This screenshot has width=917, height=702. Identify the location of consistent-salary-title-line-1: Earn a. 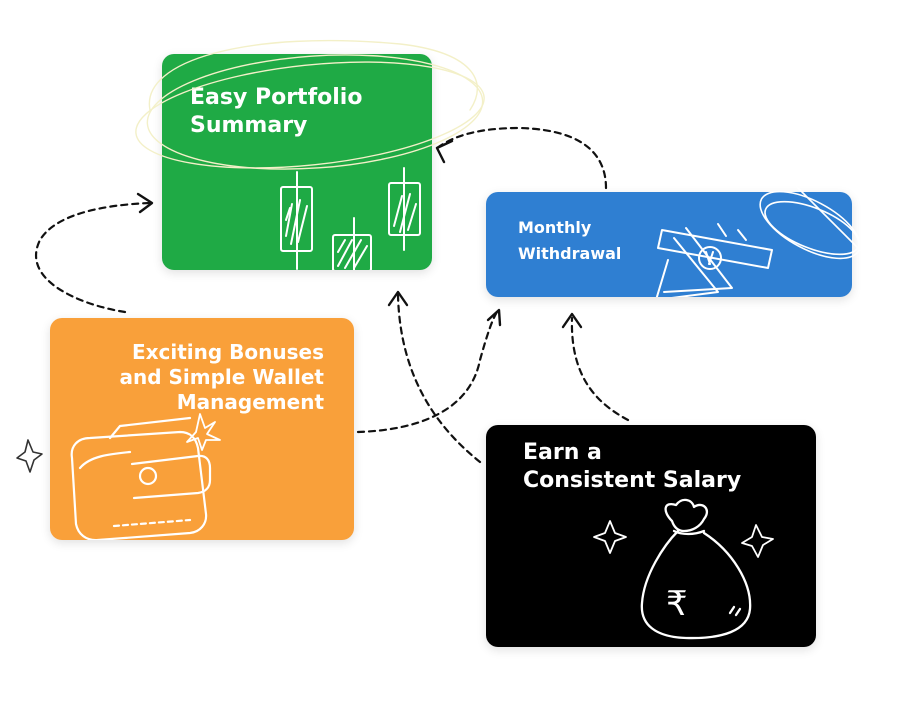
(562, 452).